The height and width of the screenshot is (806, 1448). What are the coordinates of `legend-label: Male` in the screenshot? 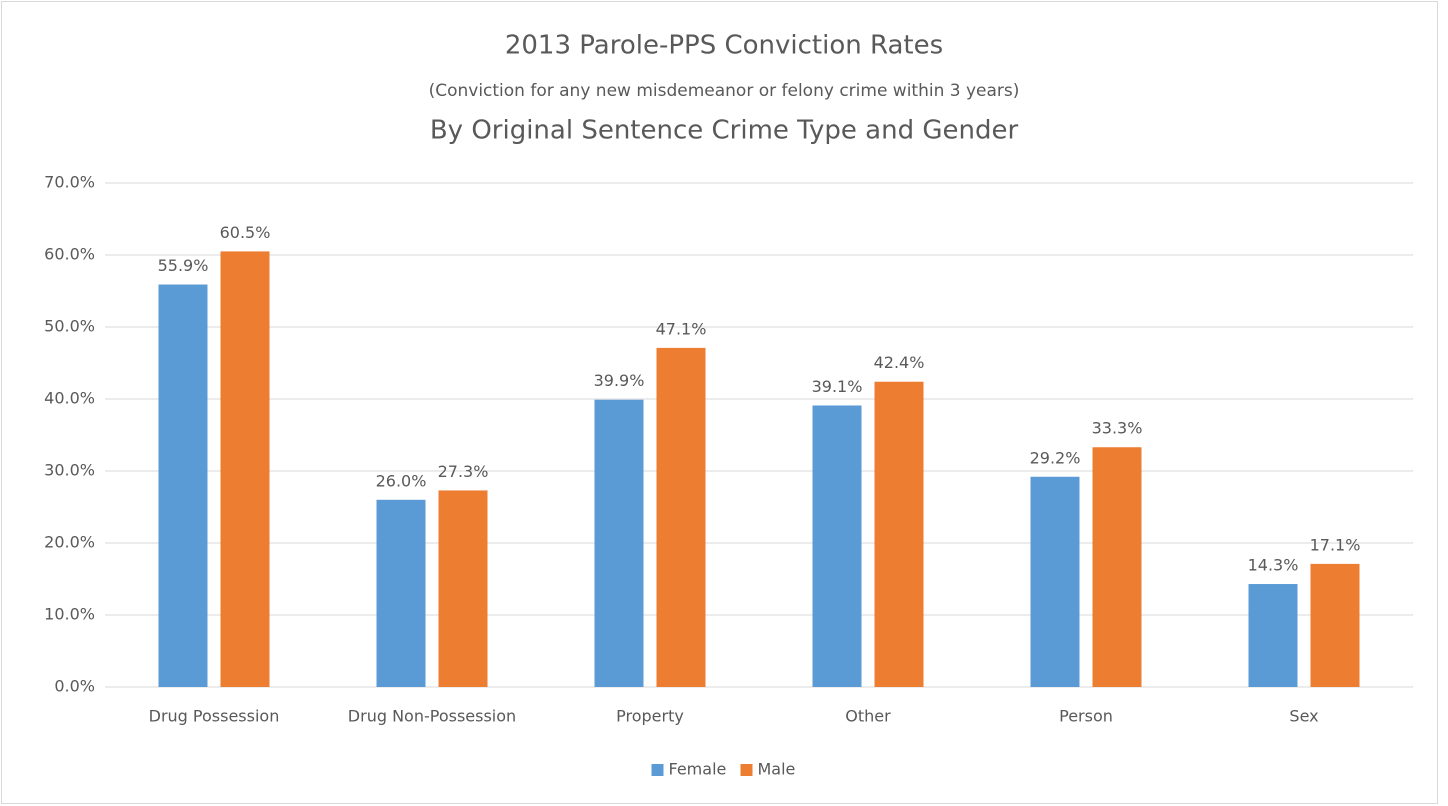 It's located at (777, 769).